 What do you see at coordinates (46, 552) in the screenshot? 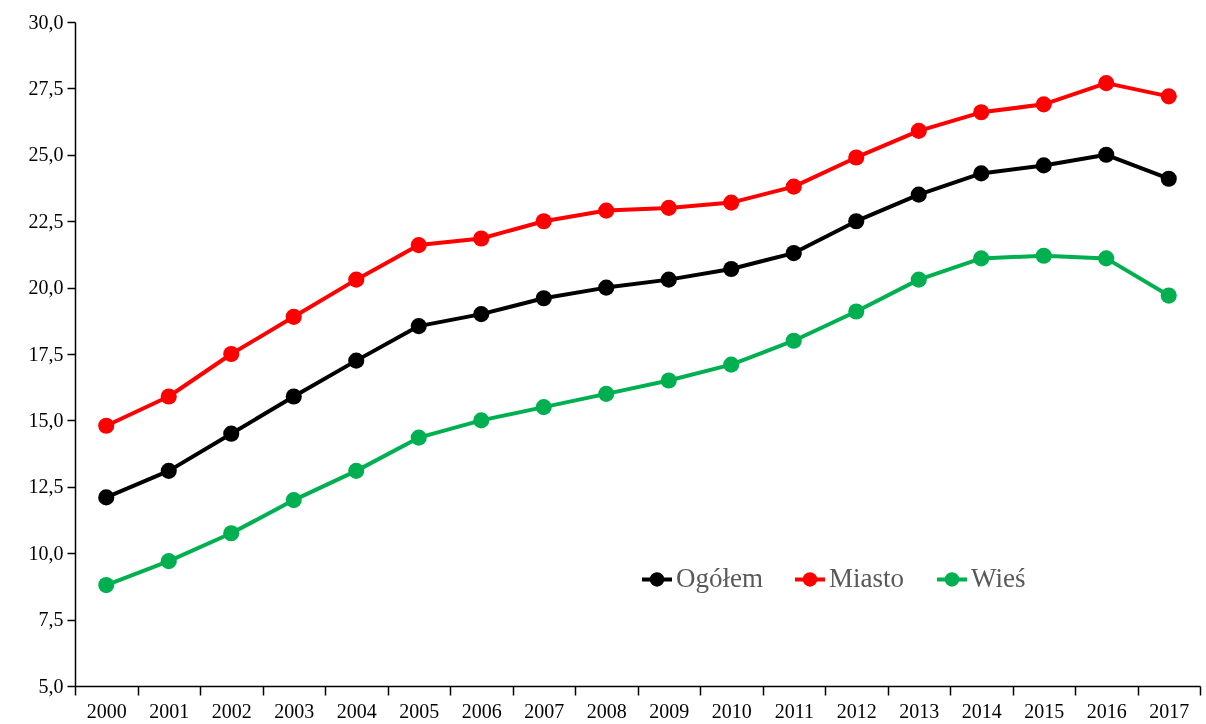
I see `y-tick-label: 10,0` at bounding box center [46, 552].